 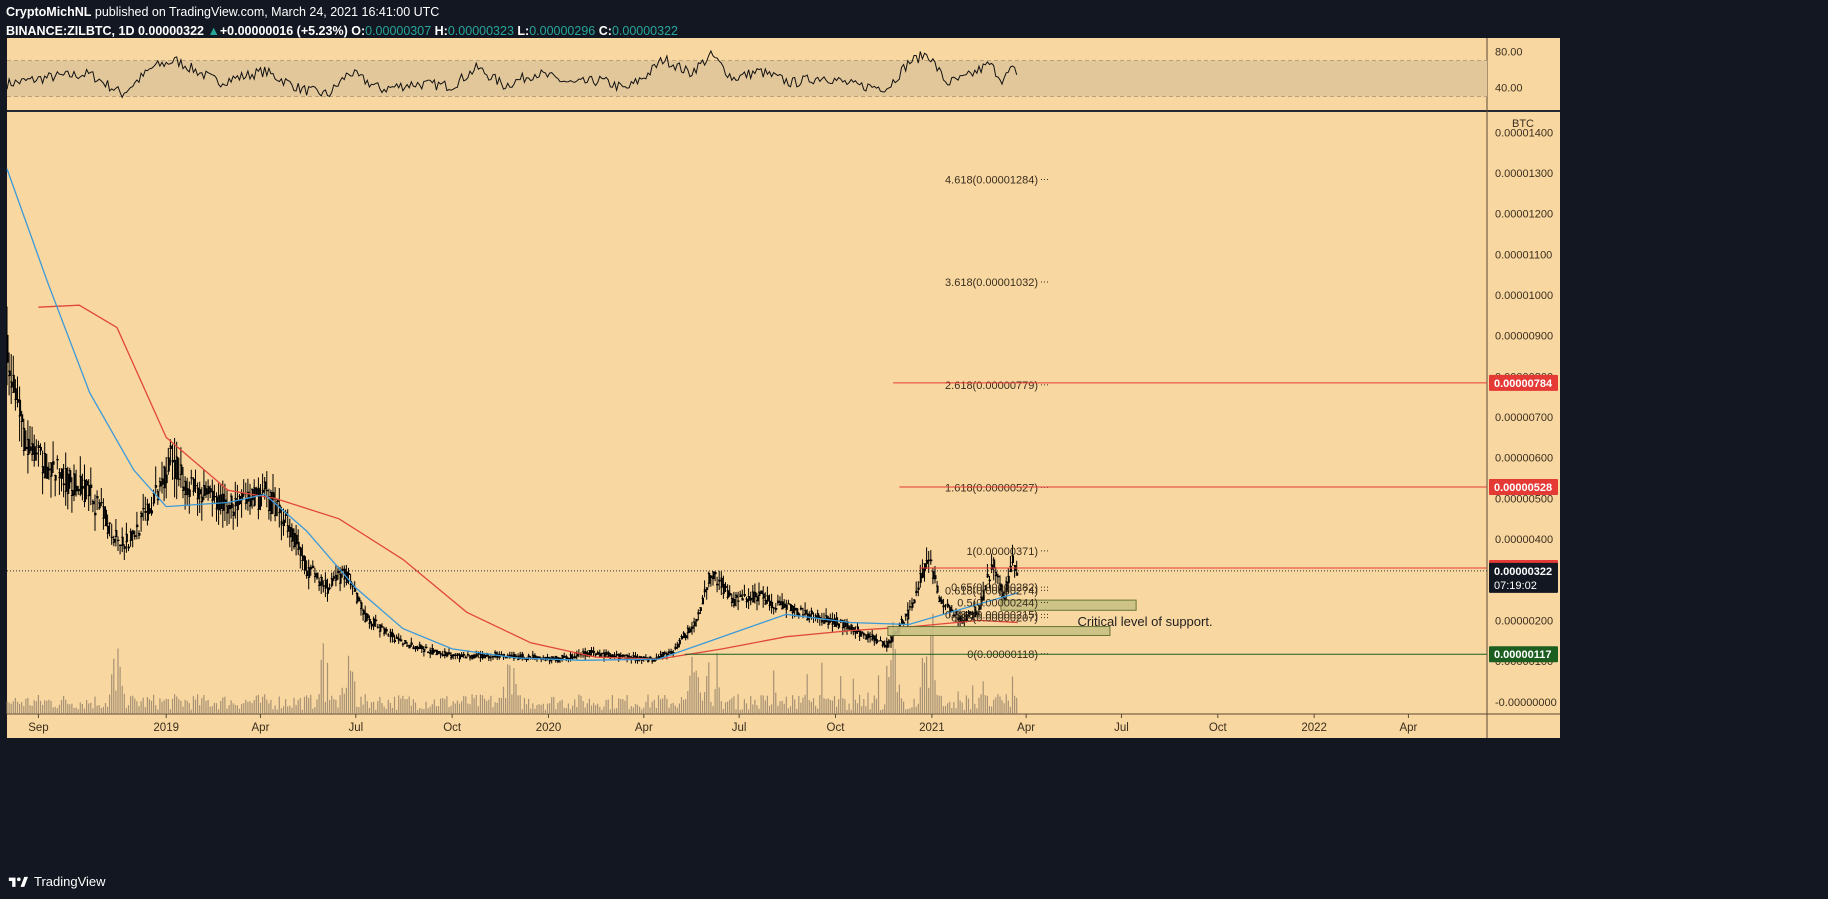 I want to click on rsi-tick-label: 80.00, so click(x=1509, y=53).